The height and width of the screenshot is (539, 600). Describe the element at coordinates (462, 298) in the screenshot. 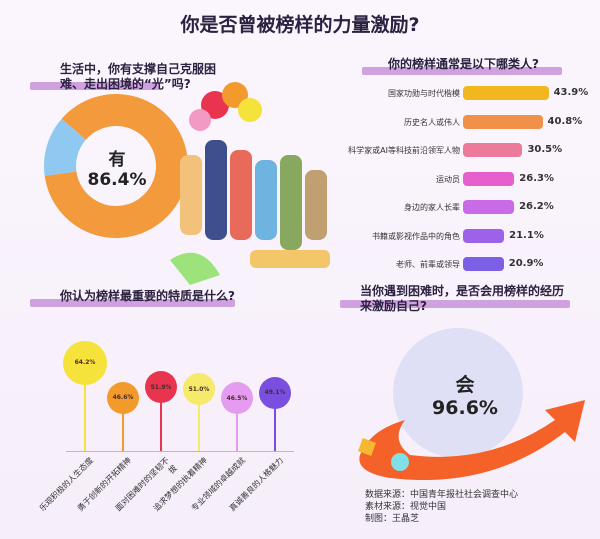

I see `q4-title: 当你遇到困难时，是否会用榜样的经历来激励自己?` at that location.